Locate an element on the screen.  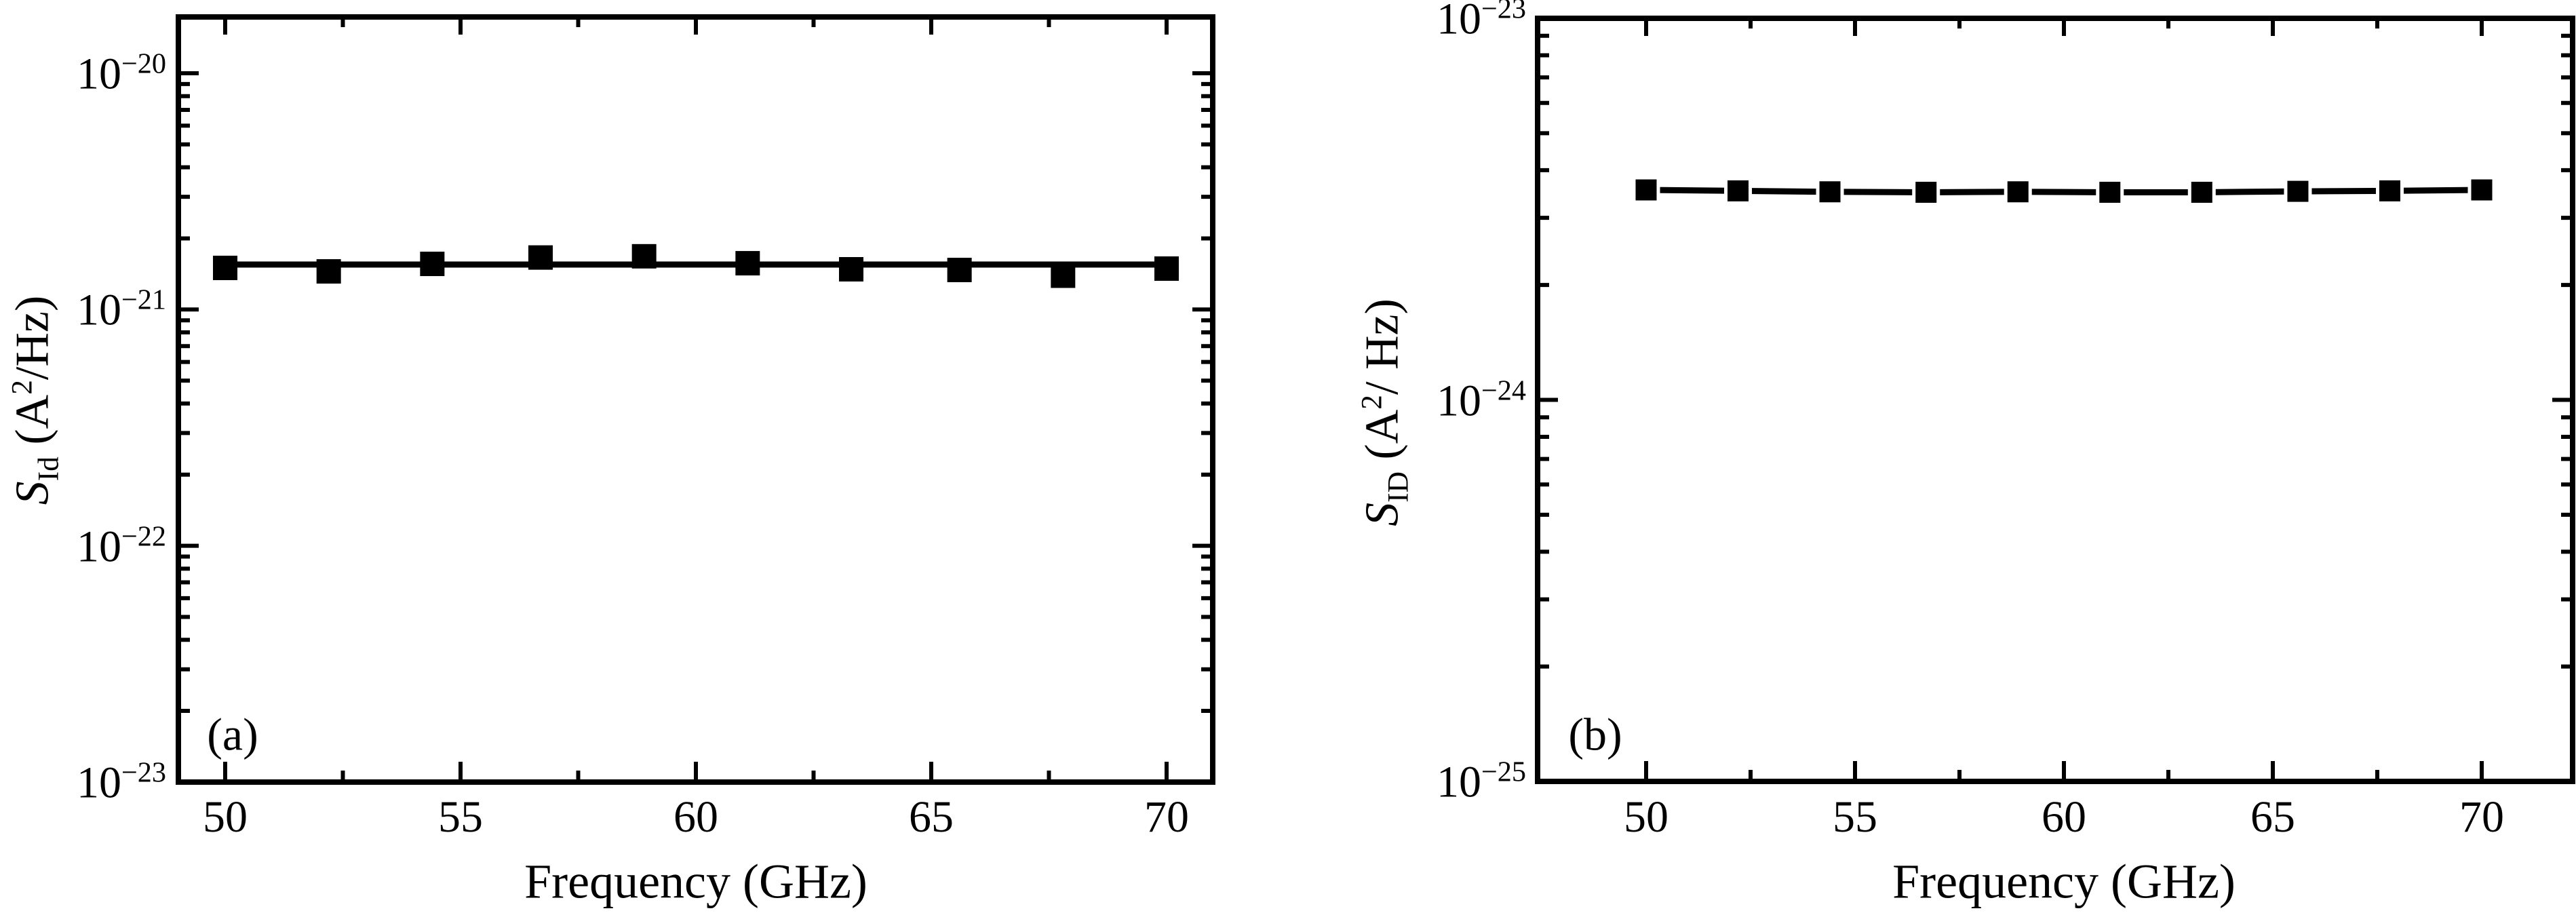
panel-a-y-unit-exp: 2 is located at coordinates (22, 388).